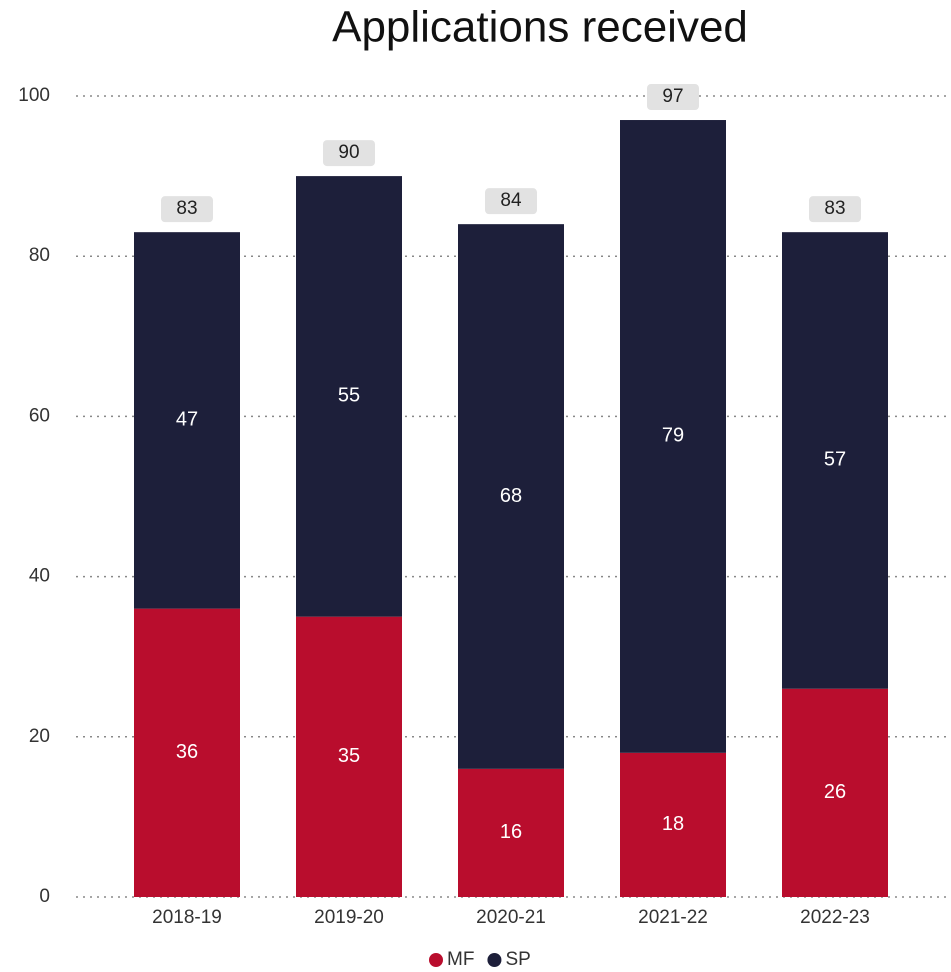 This screenshot has height=972, width=951. Describe the element at coordinates (39, 415) in the screenshot. I see `y-tick-label: 60` at that location.